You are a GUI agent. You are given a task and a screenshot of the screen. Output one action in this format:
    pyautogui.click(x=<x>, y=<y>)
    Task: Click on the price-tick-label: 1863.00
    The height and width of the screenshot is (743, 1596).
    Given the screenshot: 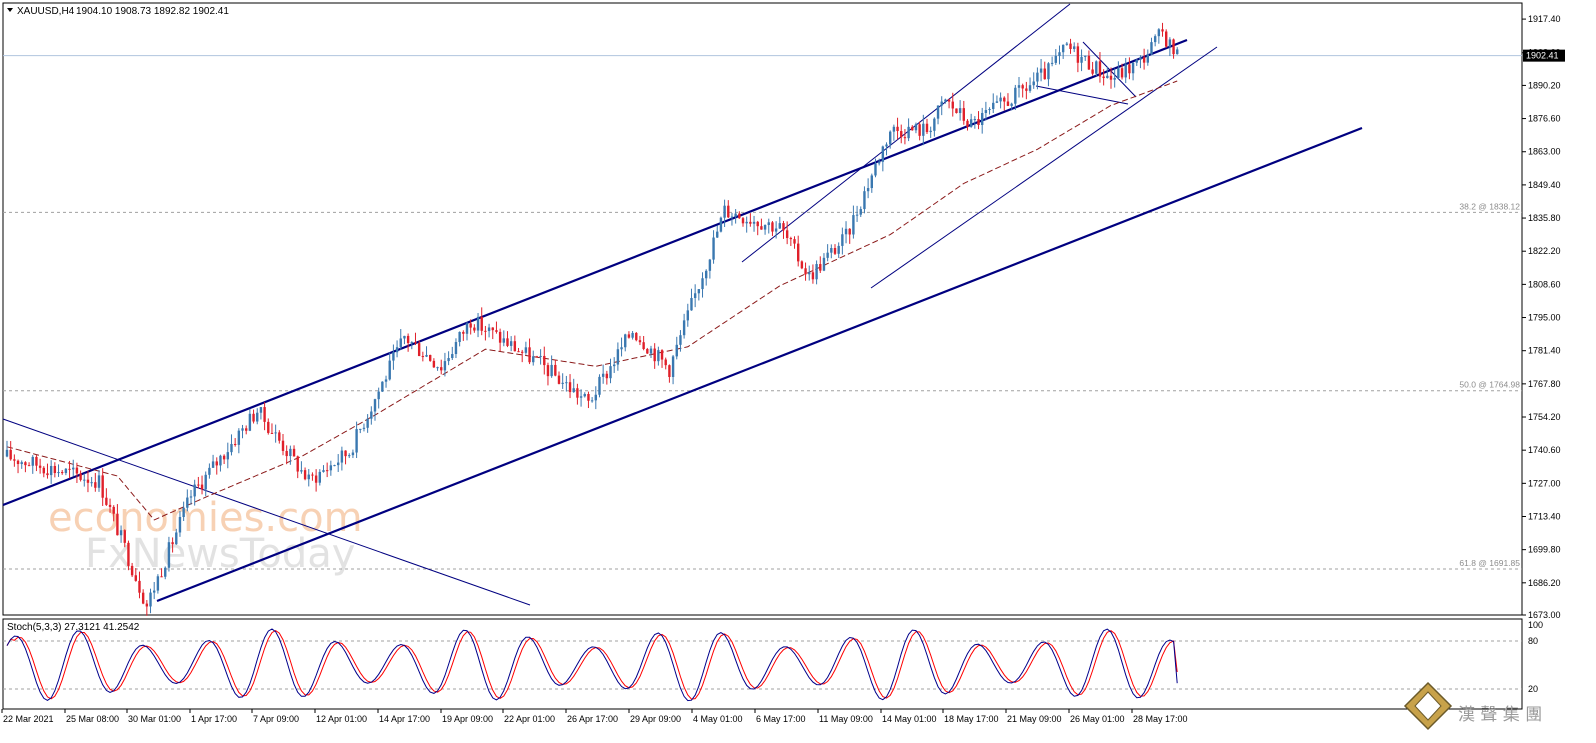 What is the action you would take?
    pyautogui.click(x=1544, y=152)
    